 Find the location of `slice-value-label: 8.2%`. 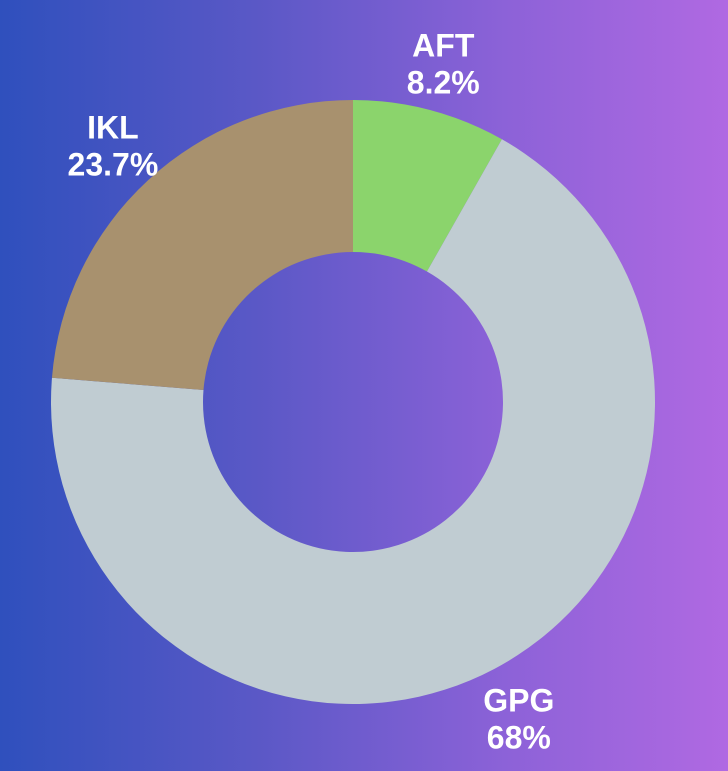

slice-value-label: 8.2% is located at coordinates (443, 82).